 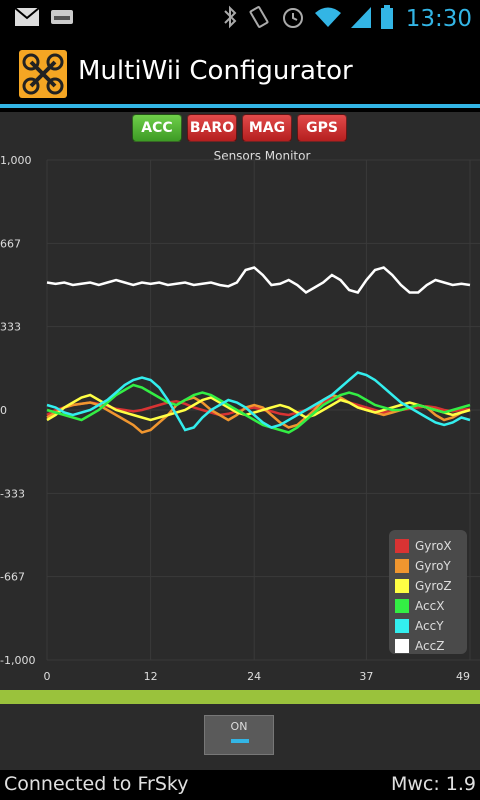 What do you see at coordinates (366, 676) in the screenshot?
I see `x-tick-label: 37` at bounding box center [366, 676].